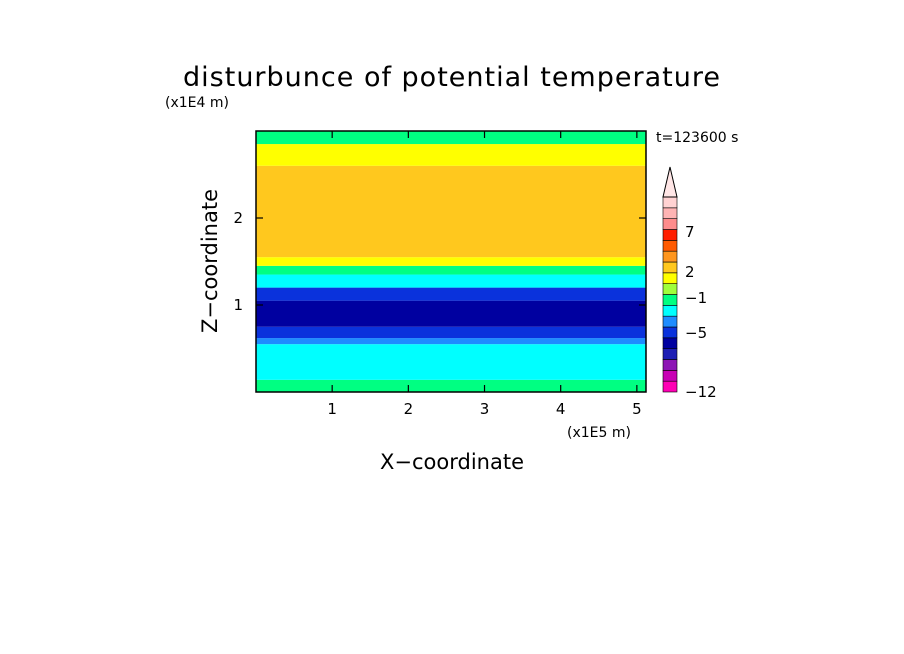  What do you see at coordinates (696, 298) in the screenshot?
I see `colorbar-label: −1` at bounding box center [696, 298].